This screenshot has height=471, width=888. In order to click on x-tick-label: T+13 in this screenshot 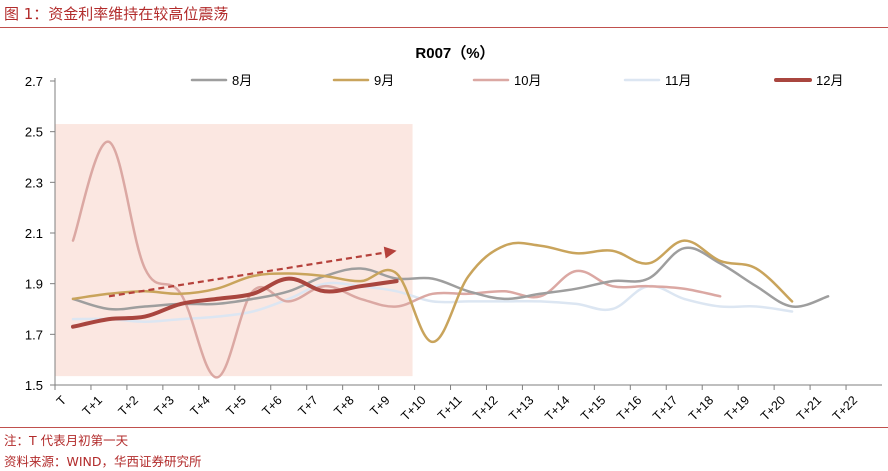, I will do `click(521, 408)`.